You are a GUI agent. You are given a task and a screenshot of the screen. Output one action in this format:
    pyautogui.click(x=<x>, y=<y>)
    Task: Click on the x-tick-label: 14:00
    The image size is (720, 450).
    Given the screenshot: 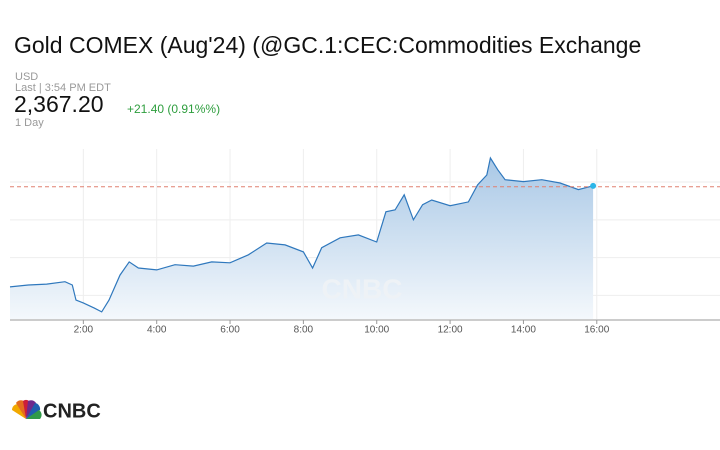 What is the action you would take?
    pyautogui.click(x=523, y=330)
    